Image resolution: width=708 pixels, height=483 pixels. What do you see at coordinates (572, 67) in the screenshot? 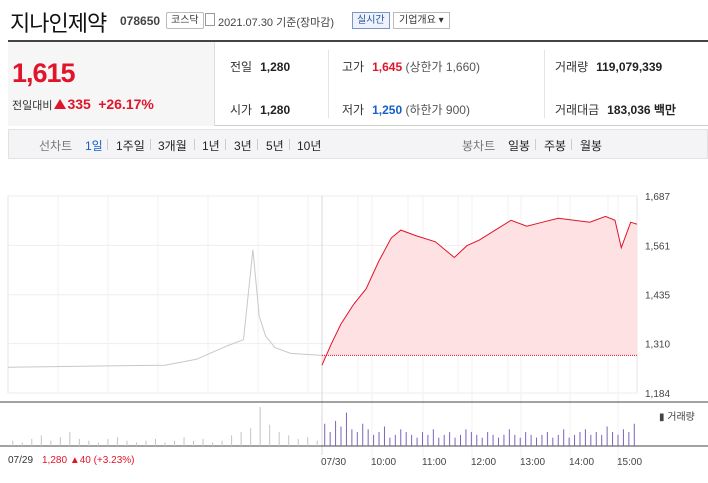
I see `volume-label: 거래량` at bounding box center [572, 67].